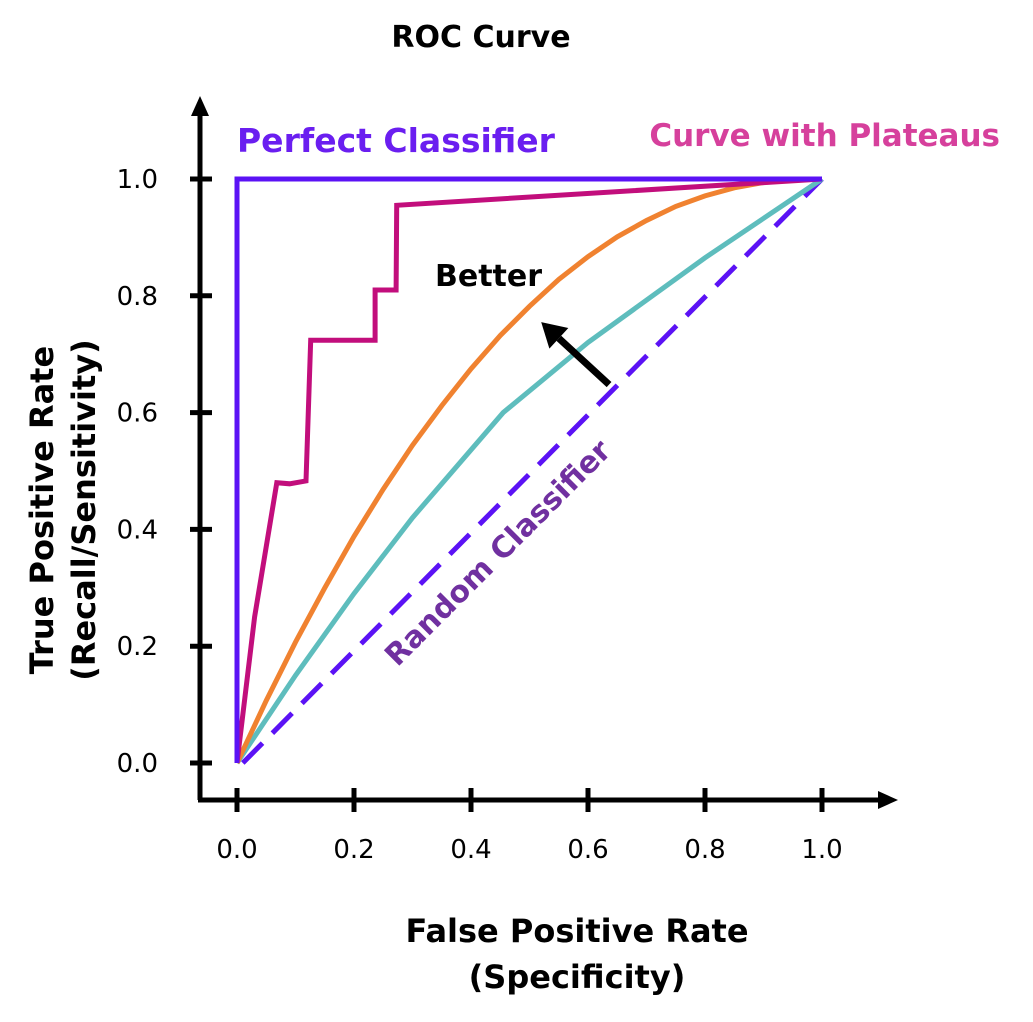 This screenshot has height=1022, width=1033. Describe the element at coordinates (353, 850) in the screenshot. I see `x-tick-label: 0.2` at that location.